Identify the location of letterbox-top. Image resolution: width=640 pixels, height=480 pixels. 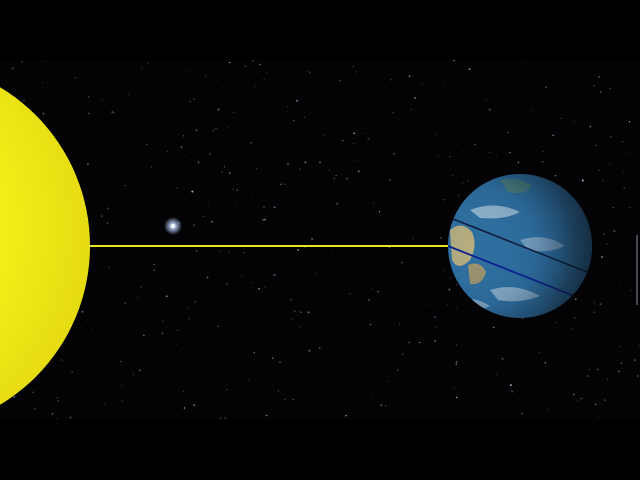
(320, 30).